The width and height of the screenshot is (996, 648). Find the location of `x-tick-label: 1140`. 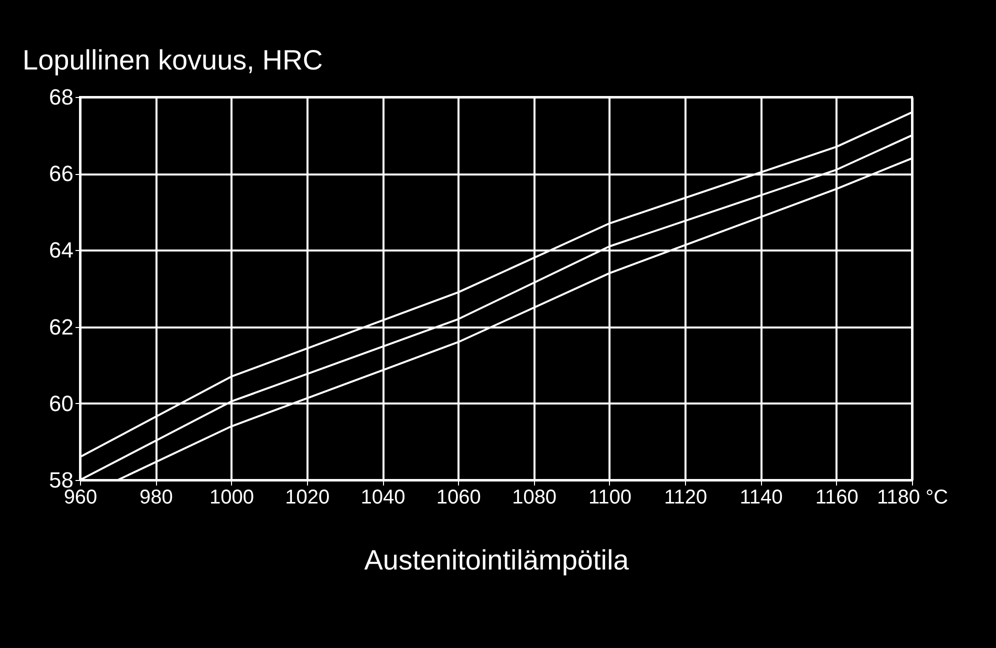

x-tick-label: 1140 is located at coordinates (761, 497).